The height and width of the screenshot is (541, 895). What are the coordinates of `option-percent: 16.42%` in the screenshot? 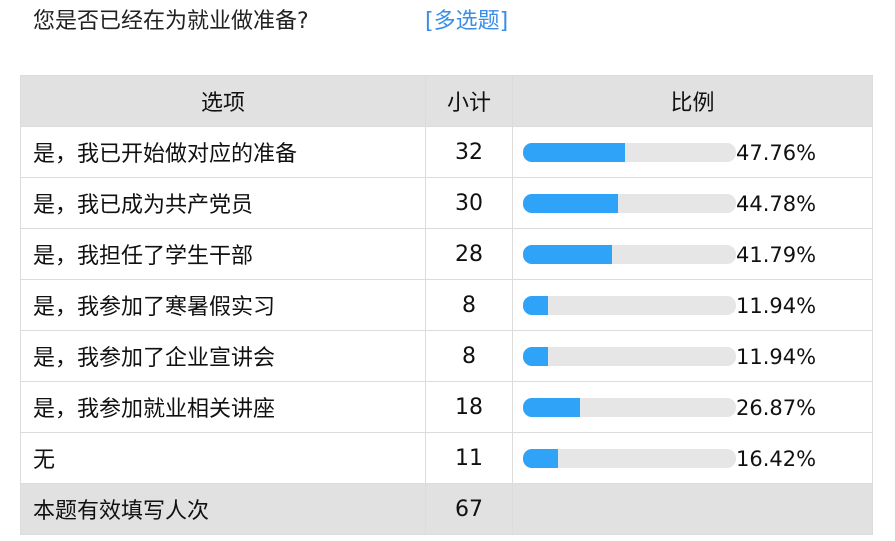 It's located at (776, 458).